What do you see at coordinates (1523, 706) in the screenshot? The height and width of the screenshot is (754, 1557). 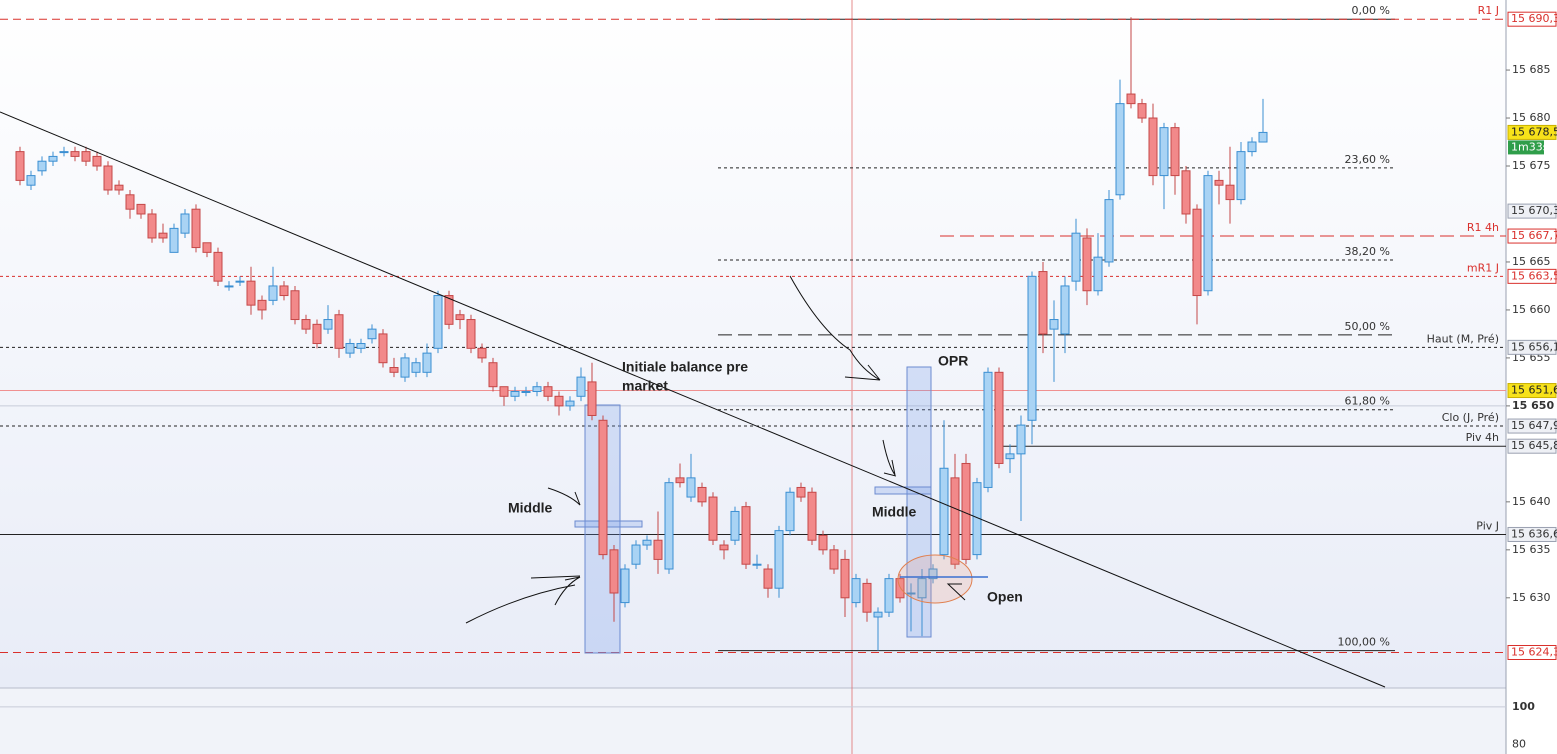 I see `y-tick-label: 100` at bounding box center [1523, 706].